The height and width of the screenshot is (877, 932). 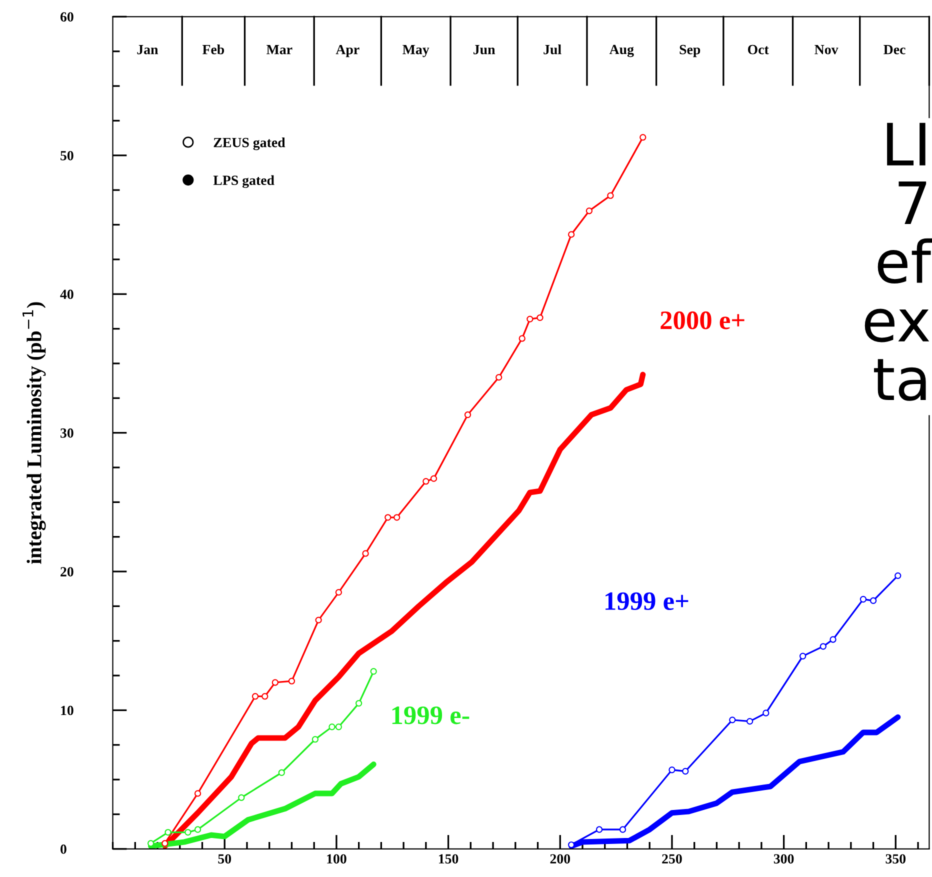 I want to click on ref-line-label: Jul, so click(x=553, y=49).